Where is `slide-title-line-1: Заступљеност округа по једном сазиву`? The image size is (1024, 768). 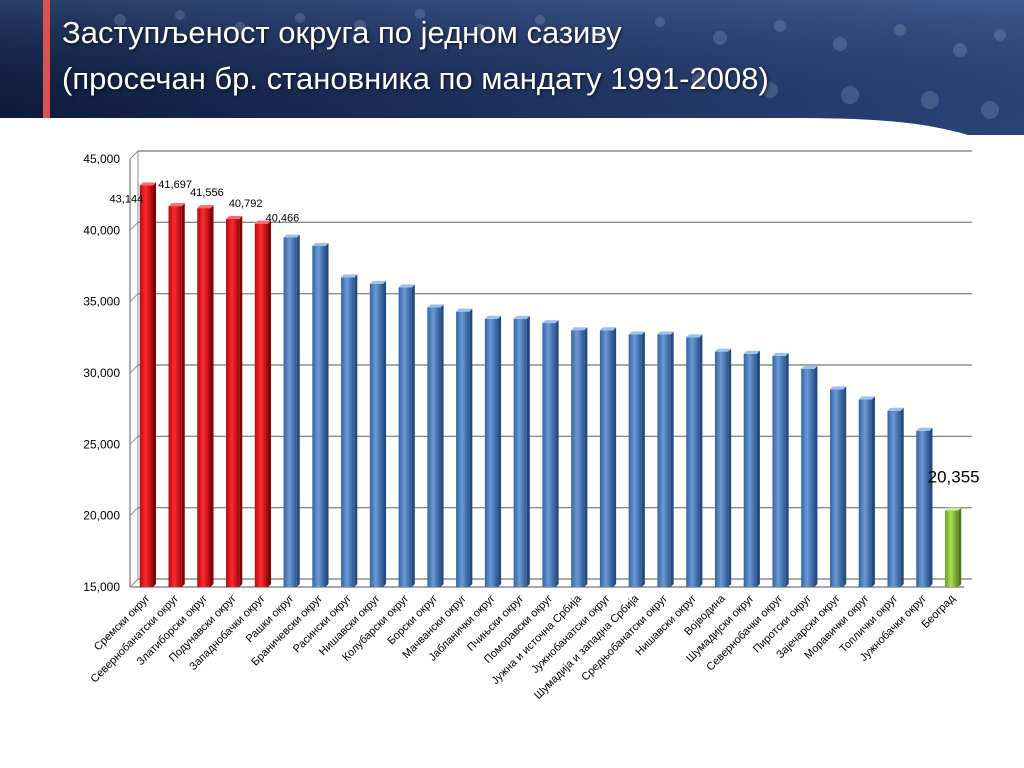 slide-title-line-1: Заступљеност округа по једном сазиву is located at coordinates (342, 32).